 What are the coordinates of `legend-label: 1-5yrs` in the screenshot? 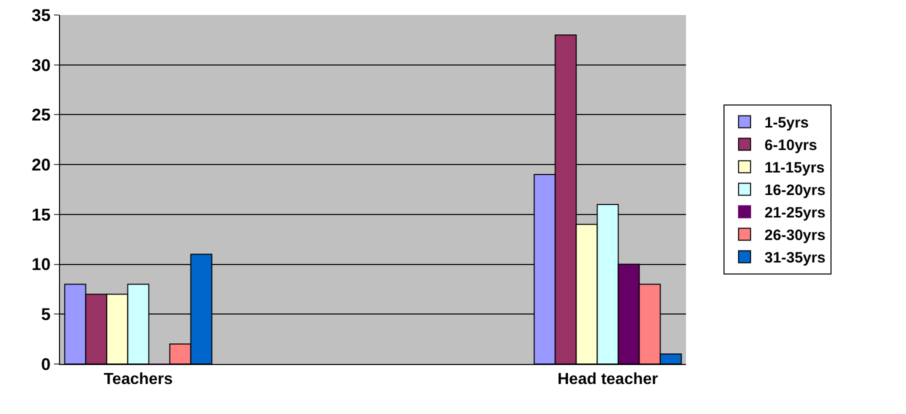 It's located at (786, 123).